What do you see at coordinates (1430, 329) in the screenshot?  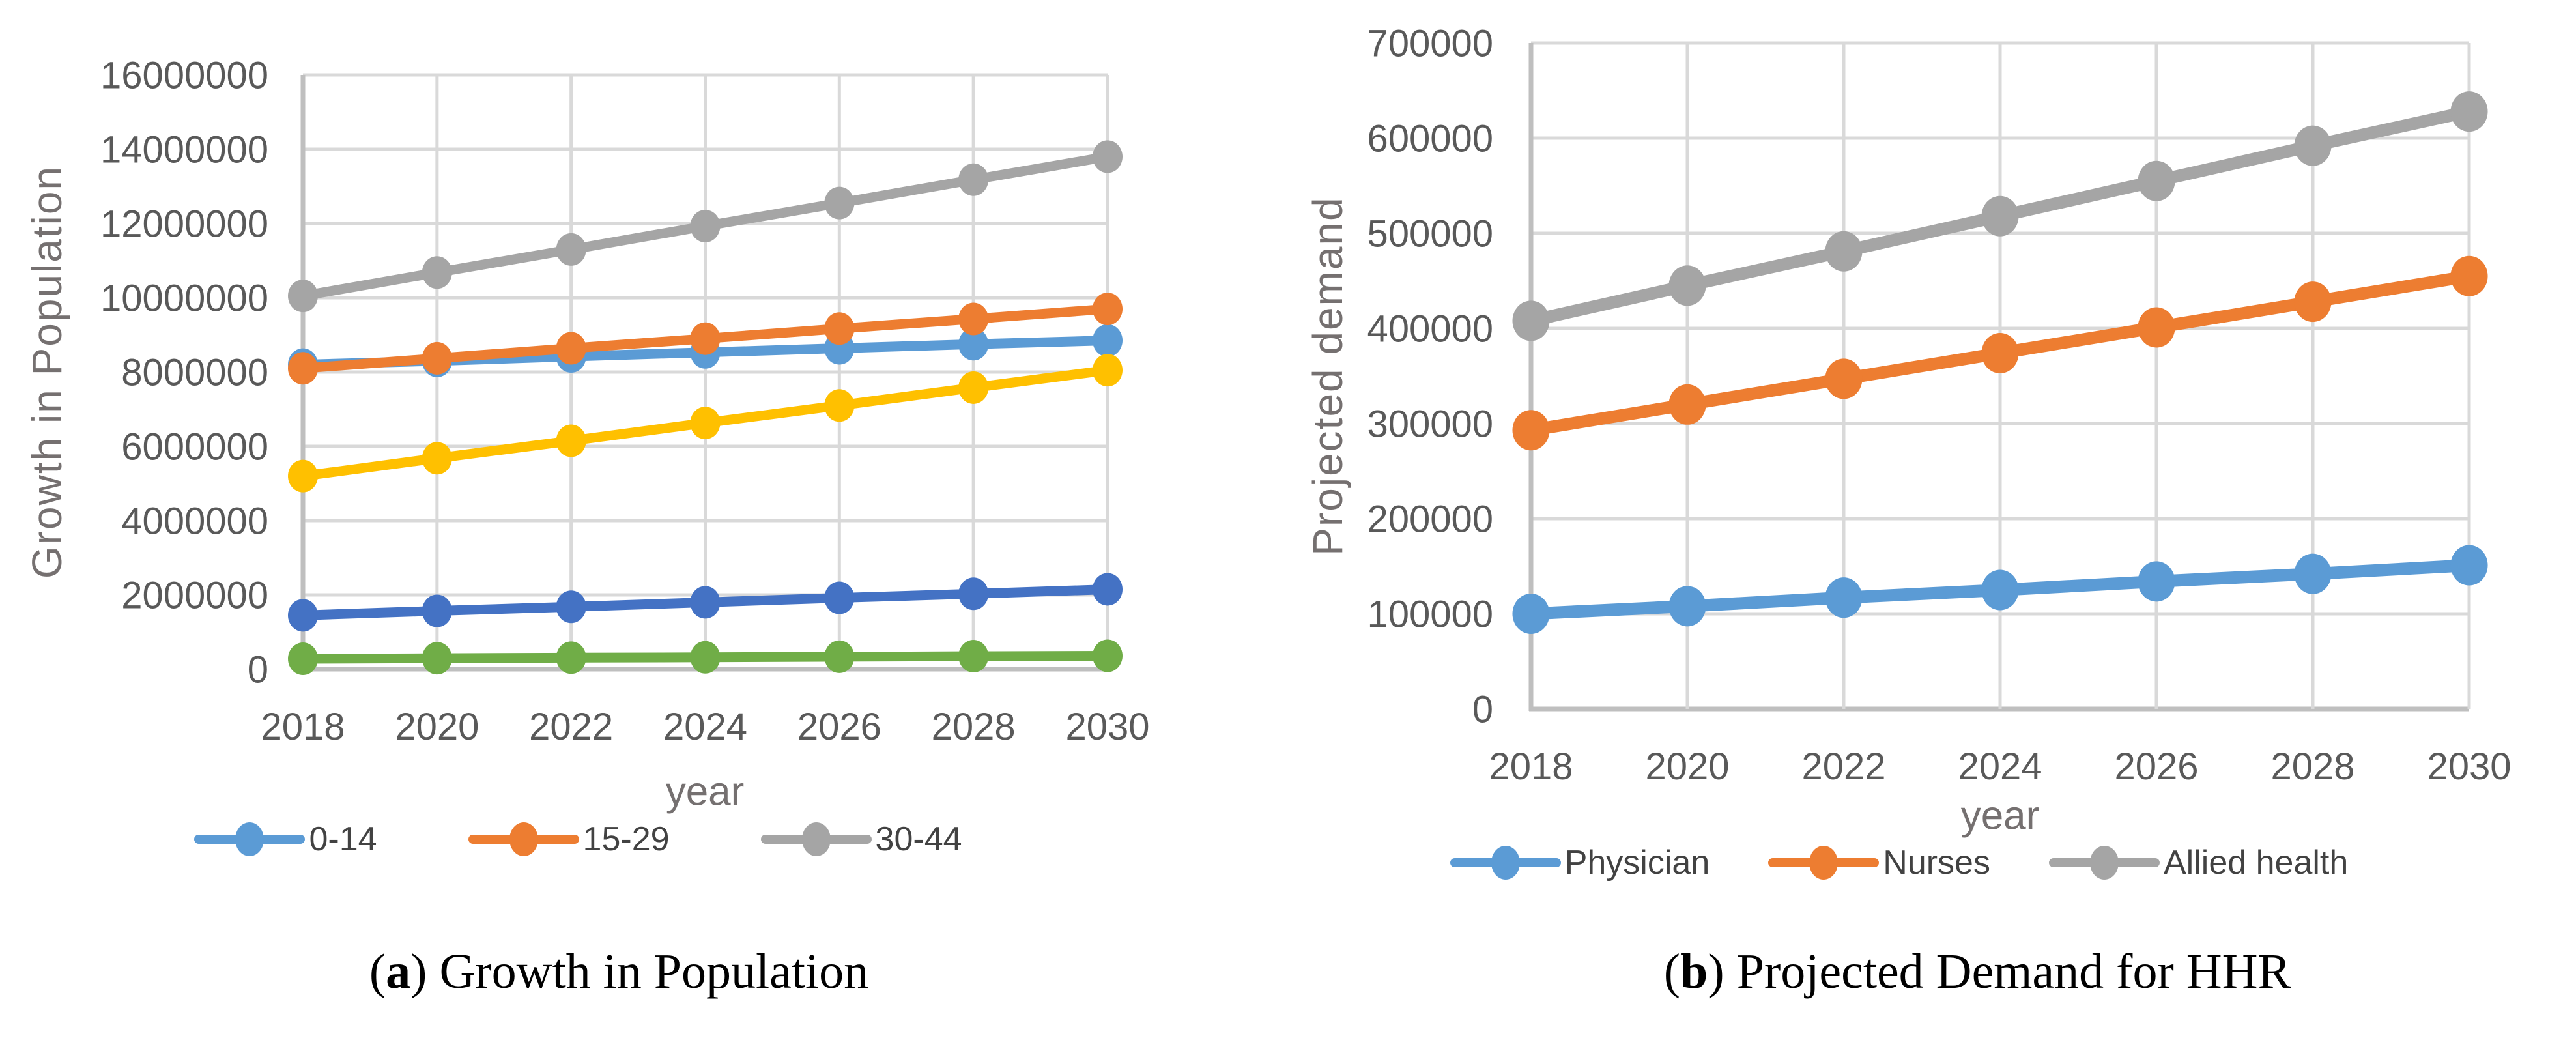 I see `y-tick-label: 400000` at bounding box center [1430, 329].